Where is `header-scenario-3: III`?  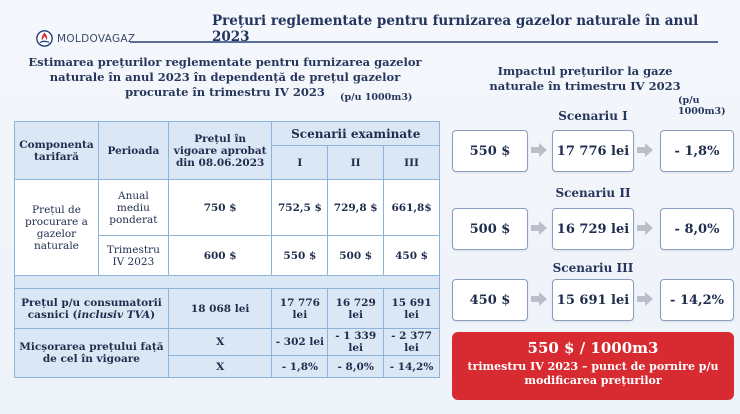 header-scenario-3: III is located at coordinates (411, 162).